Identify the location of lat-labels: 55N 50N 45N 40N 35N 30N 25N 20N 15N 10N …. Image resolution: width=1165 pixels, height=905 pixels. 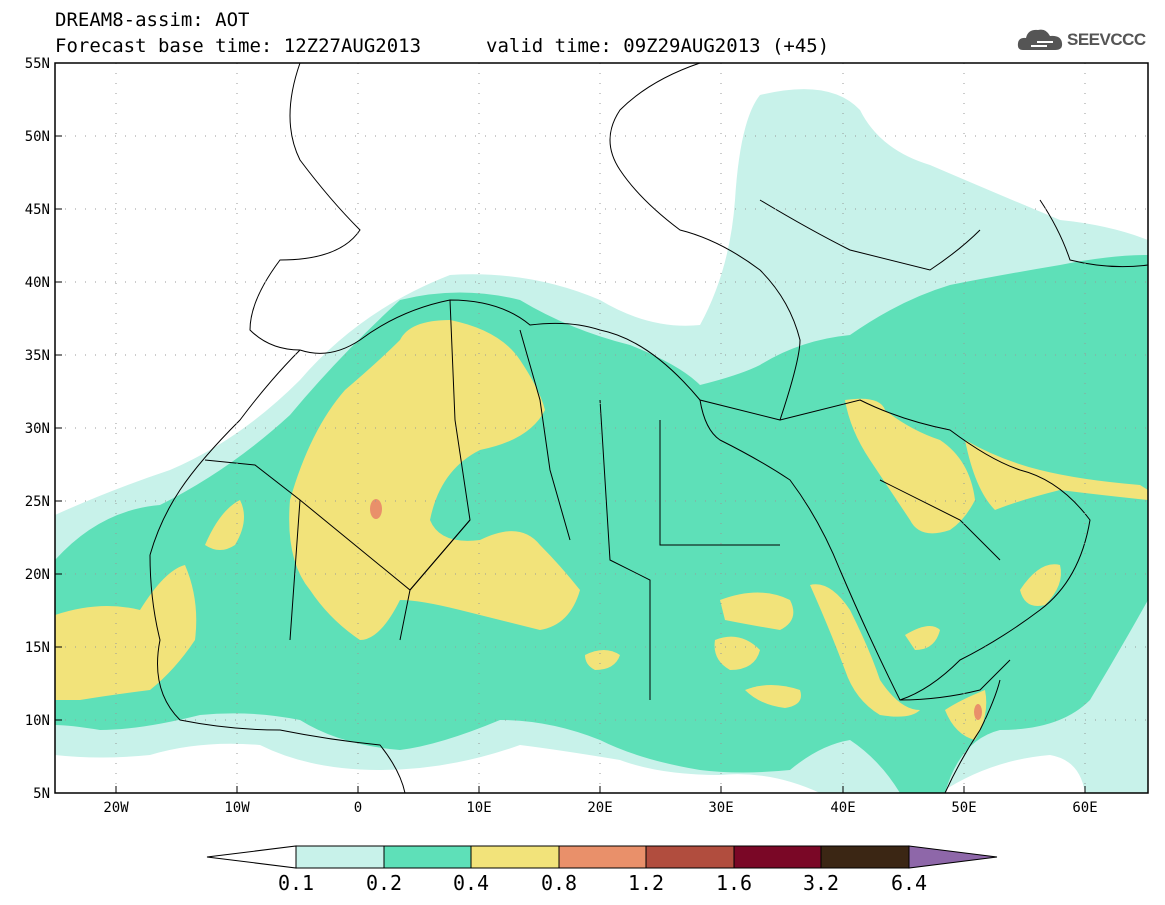
(37, 429).